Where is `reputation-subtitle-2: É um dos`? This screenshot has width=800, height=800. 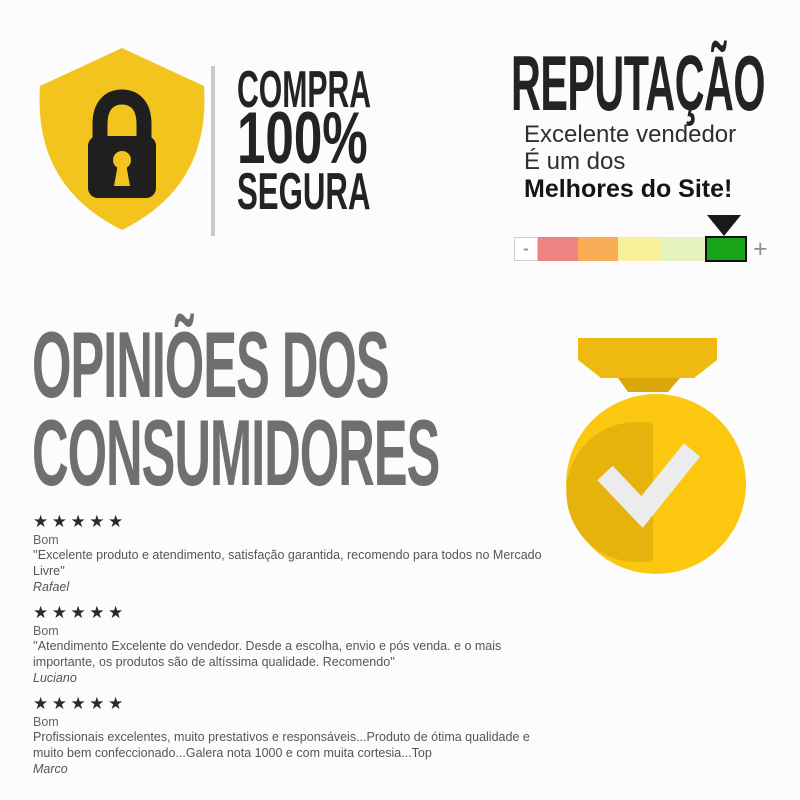
reputation-subtitle-2: É um dos is located at coordinates (575, 161).